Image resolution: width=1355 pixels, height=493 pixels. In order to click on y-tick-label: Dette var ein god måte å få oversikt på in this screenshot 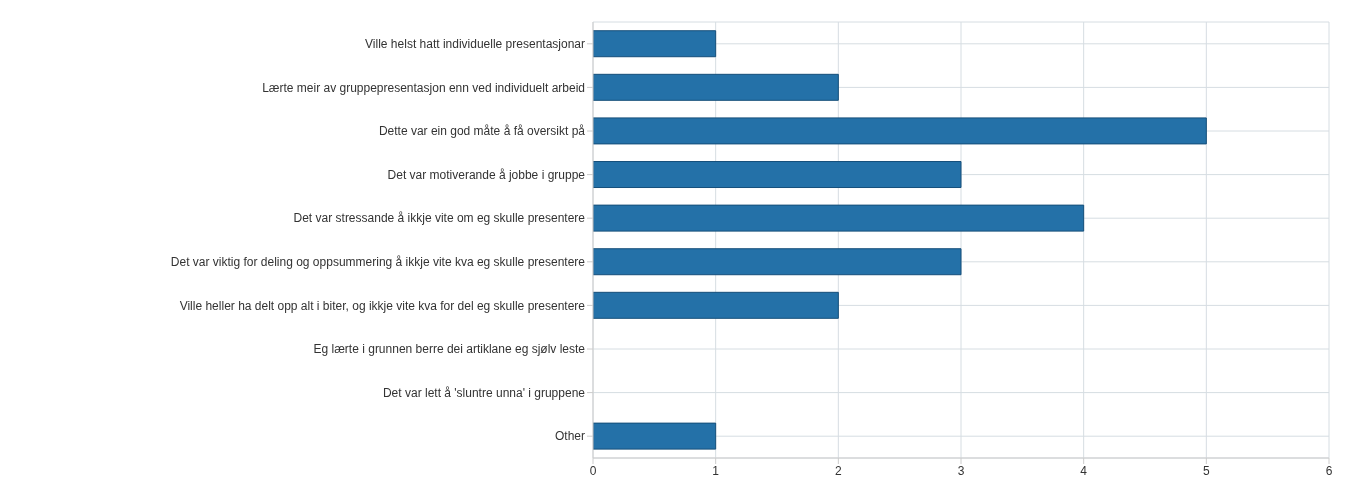, I will do `click(482, 131)`.